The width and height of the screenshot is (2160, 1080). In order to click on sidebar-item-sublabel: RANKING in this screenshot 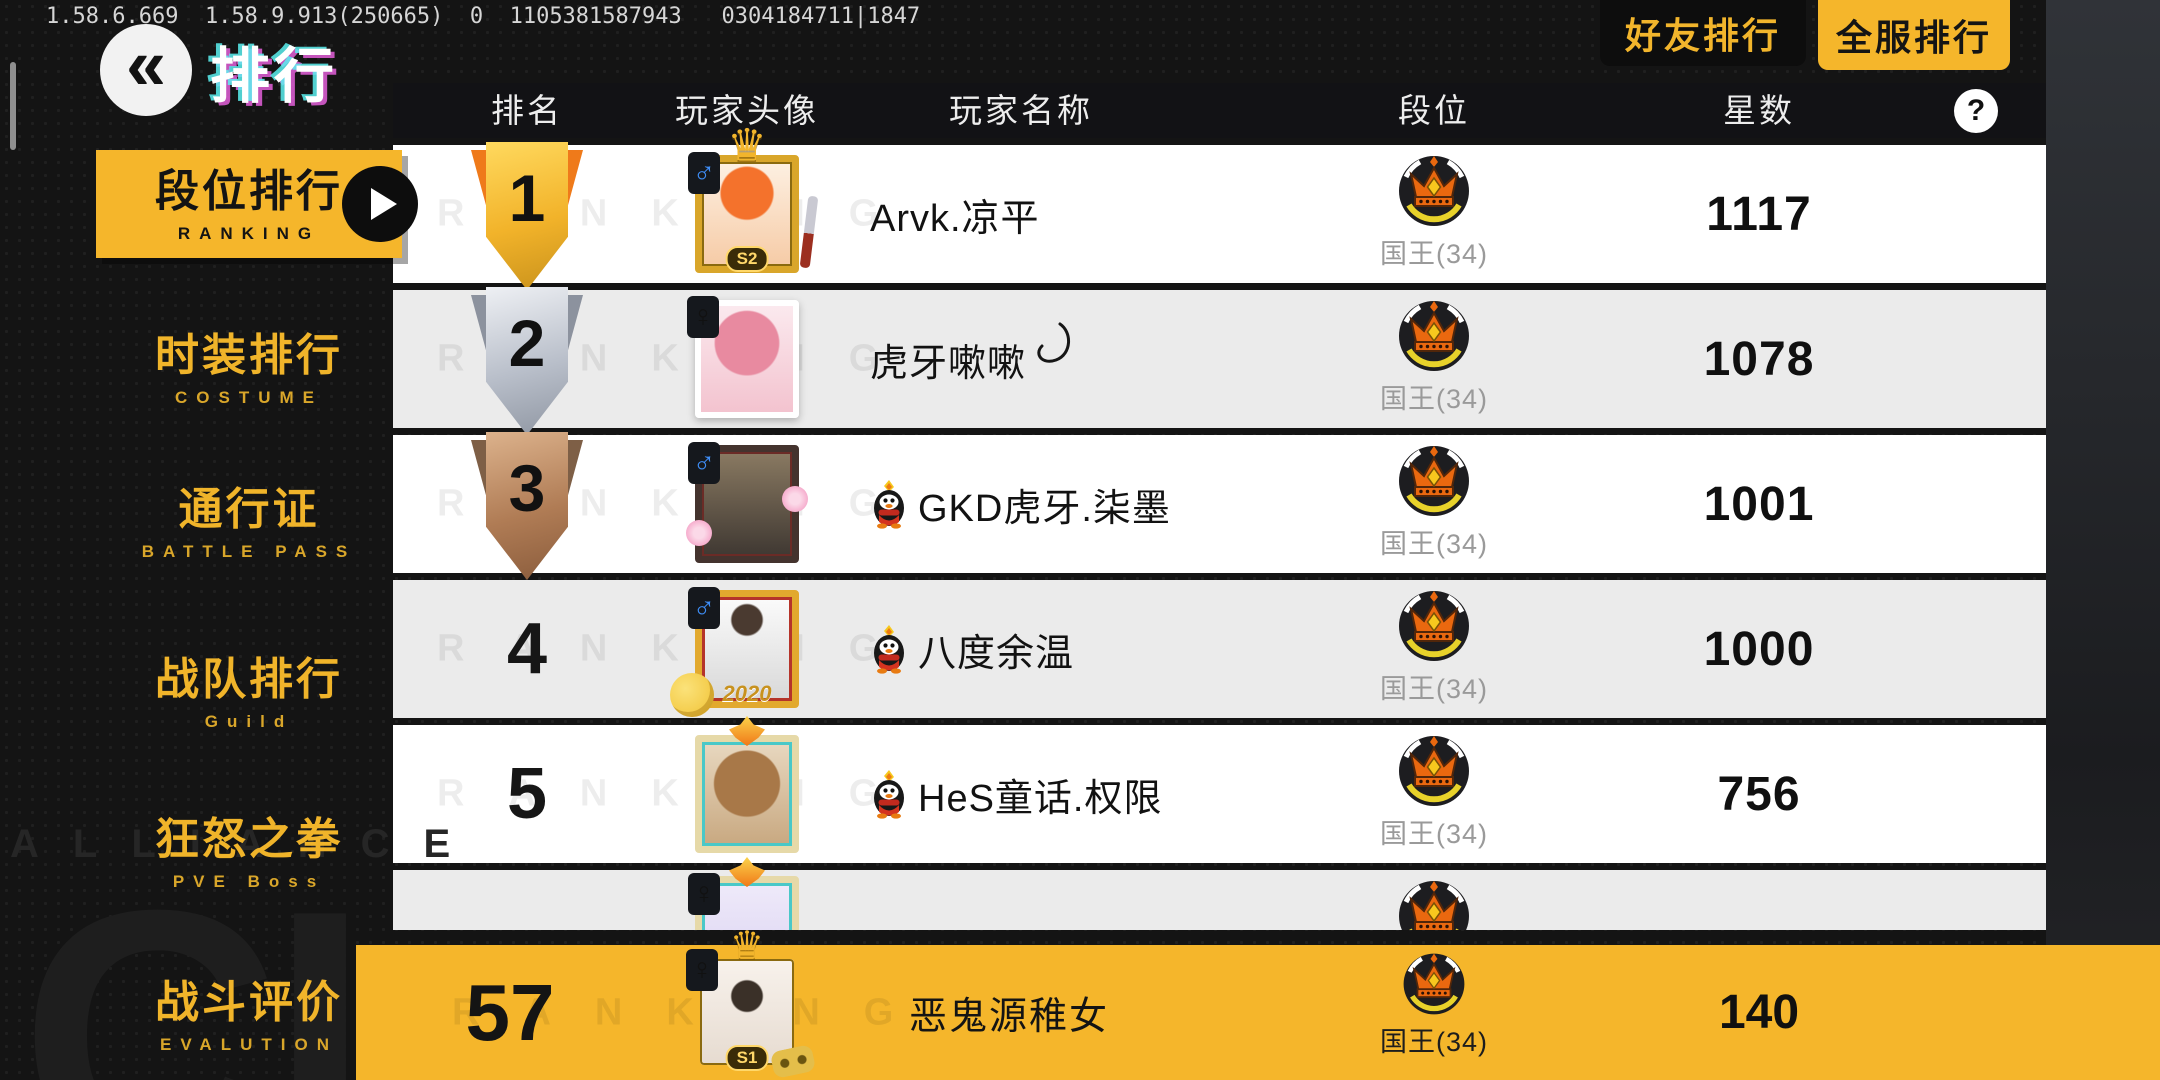, I will do `click(249, 234)`.